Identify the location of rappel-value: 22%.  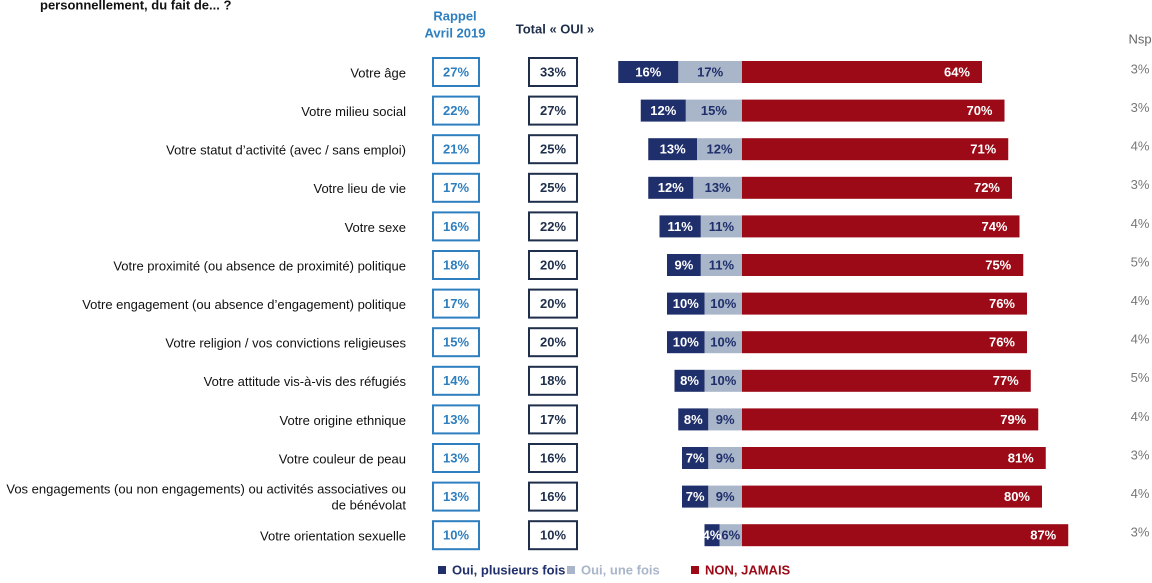
(456, 110).